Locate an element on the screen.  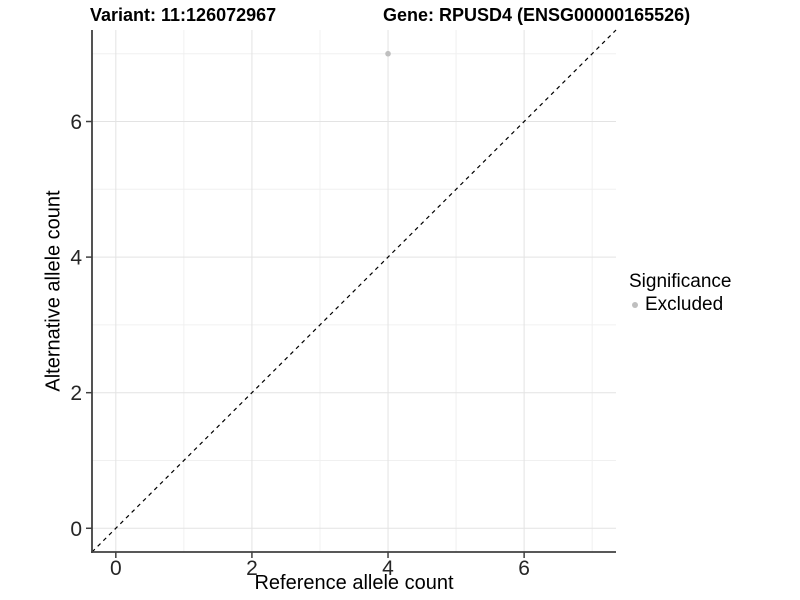
legend-item-label: Excluded is located at coordinates (684, 304).